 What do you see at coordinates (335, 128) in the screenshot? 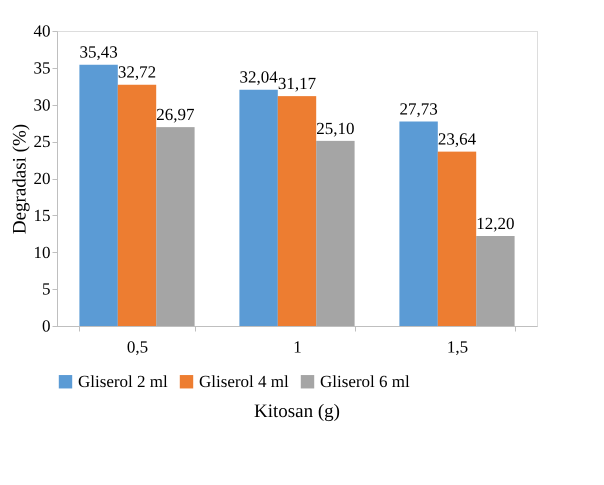
I see `data-label: 25,10` at bounding box center [335, 128].